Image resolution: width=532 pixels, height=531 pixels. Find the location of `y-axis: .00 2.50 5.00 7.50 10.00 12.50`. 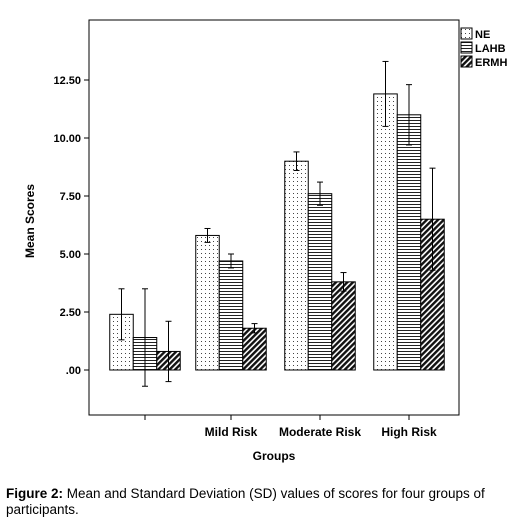

y-axis: .00 2.50 5.00 7.50 10.00 12.50 is located at coordinates (71, 226).